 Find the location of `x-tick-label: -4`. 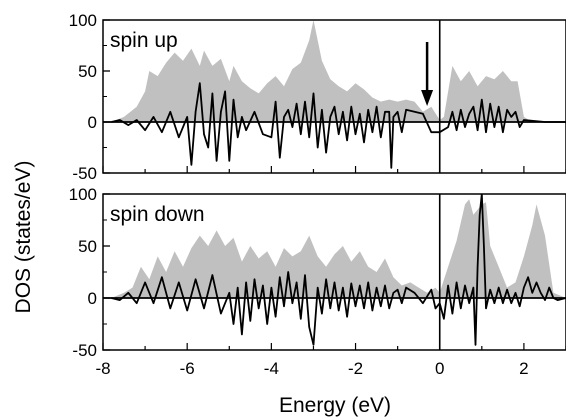

x-tick-label: -4 is located at coordinates (271, 368).